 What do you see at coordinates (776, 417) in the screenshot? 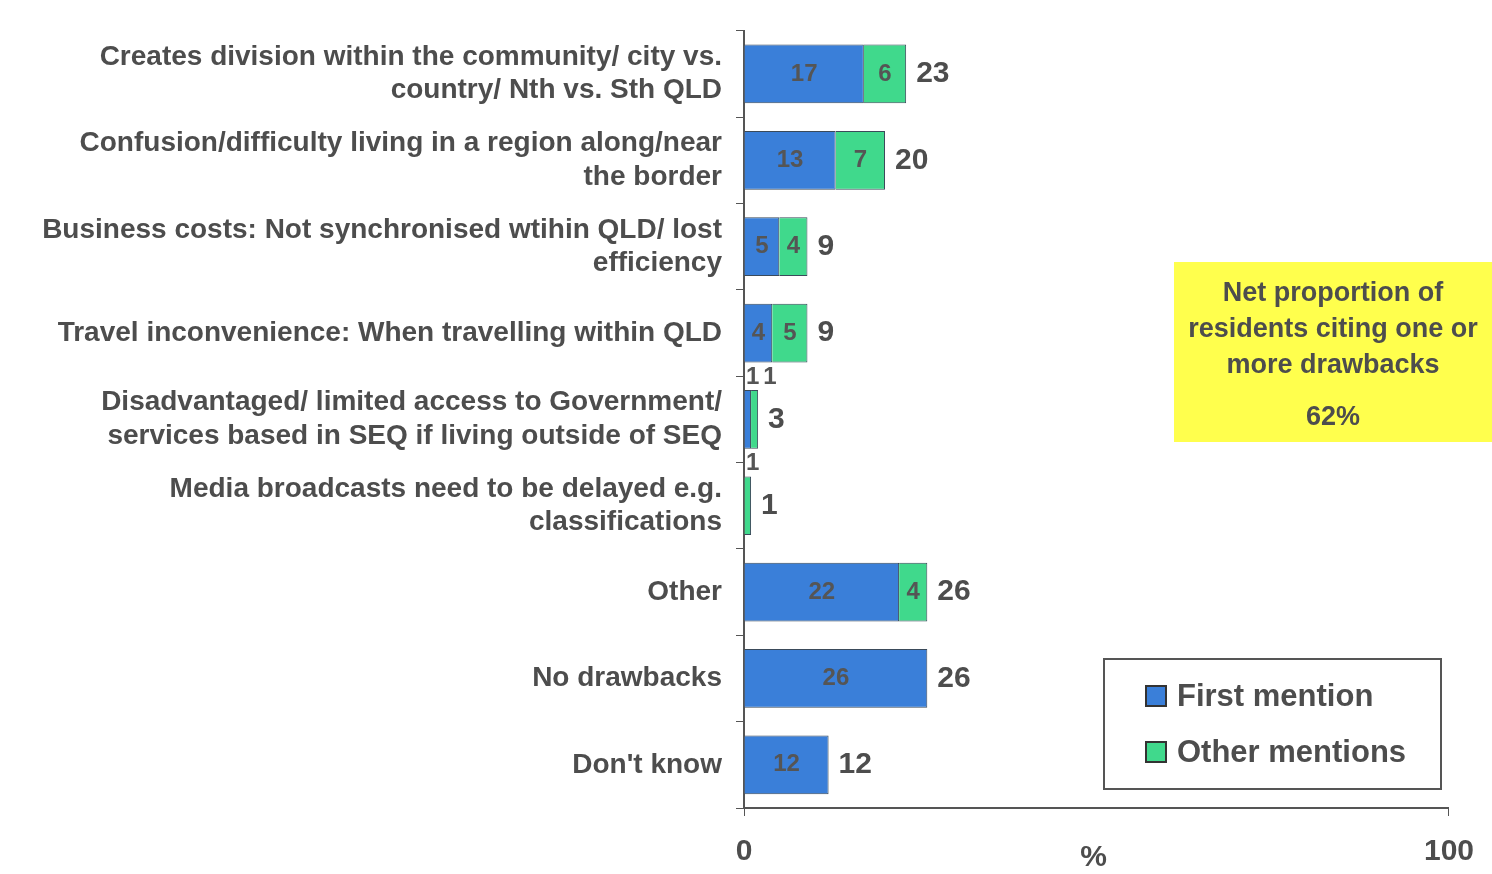
I see `total-label: 3` at bounding box center [776, 417].